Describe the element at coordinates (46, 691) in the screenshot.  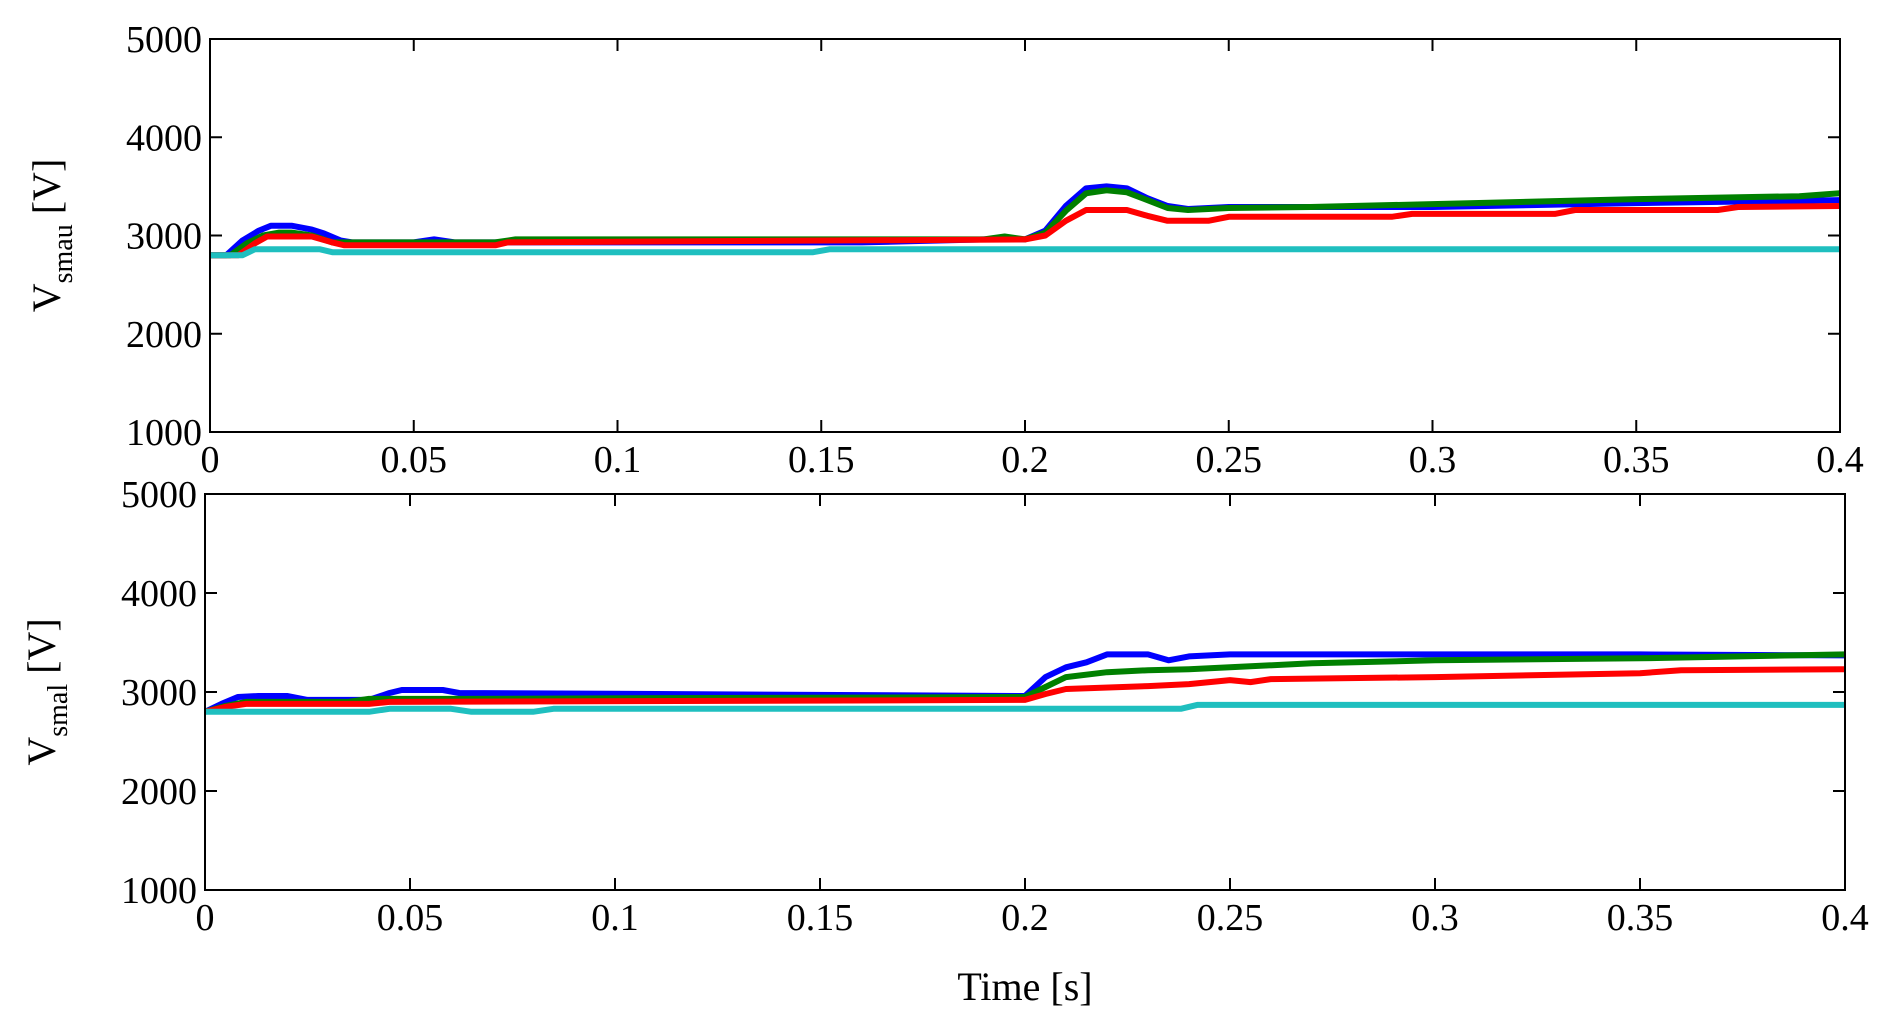
I see `y-axis-title: Vsmal [V]` at that location.